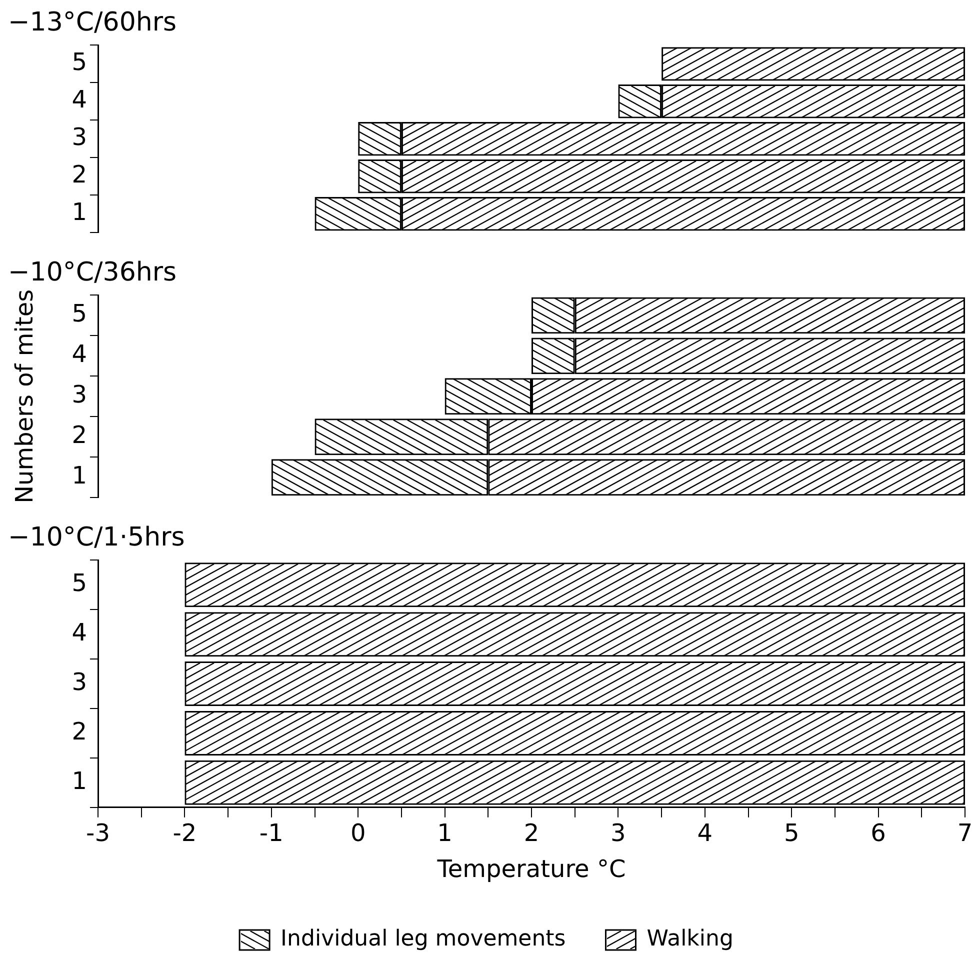 The width and height of the screenshot is (979, 965). Describe the element at coordinates (705, 833) in the screenshot. I see `x-tick-label: 4` at that location.